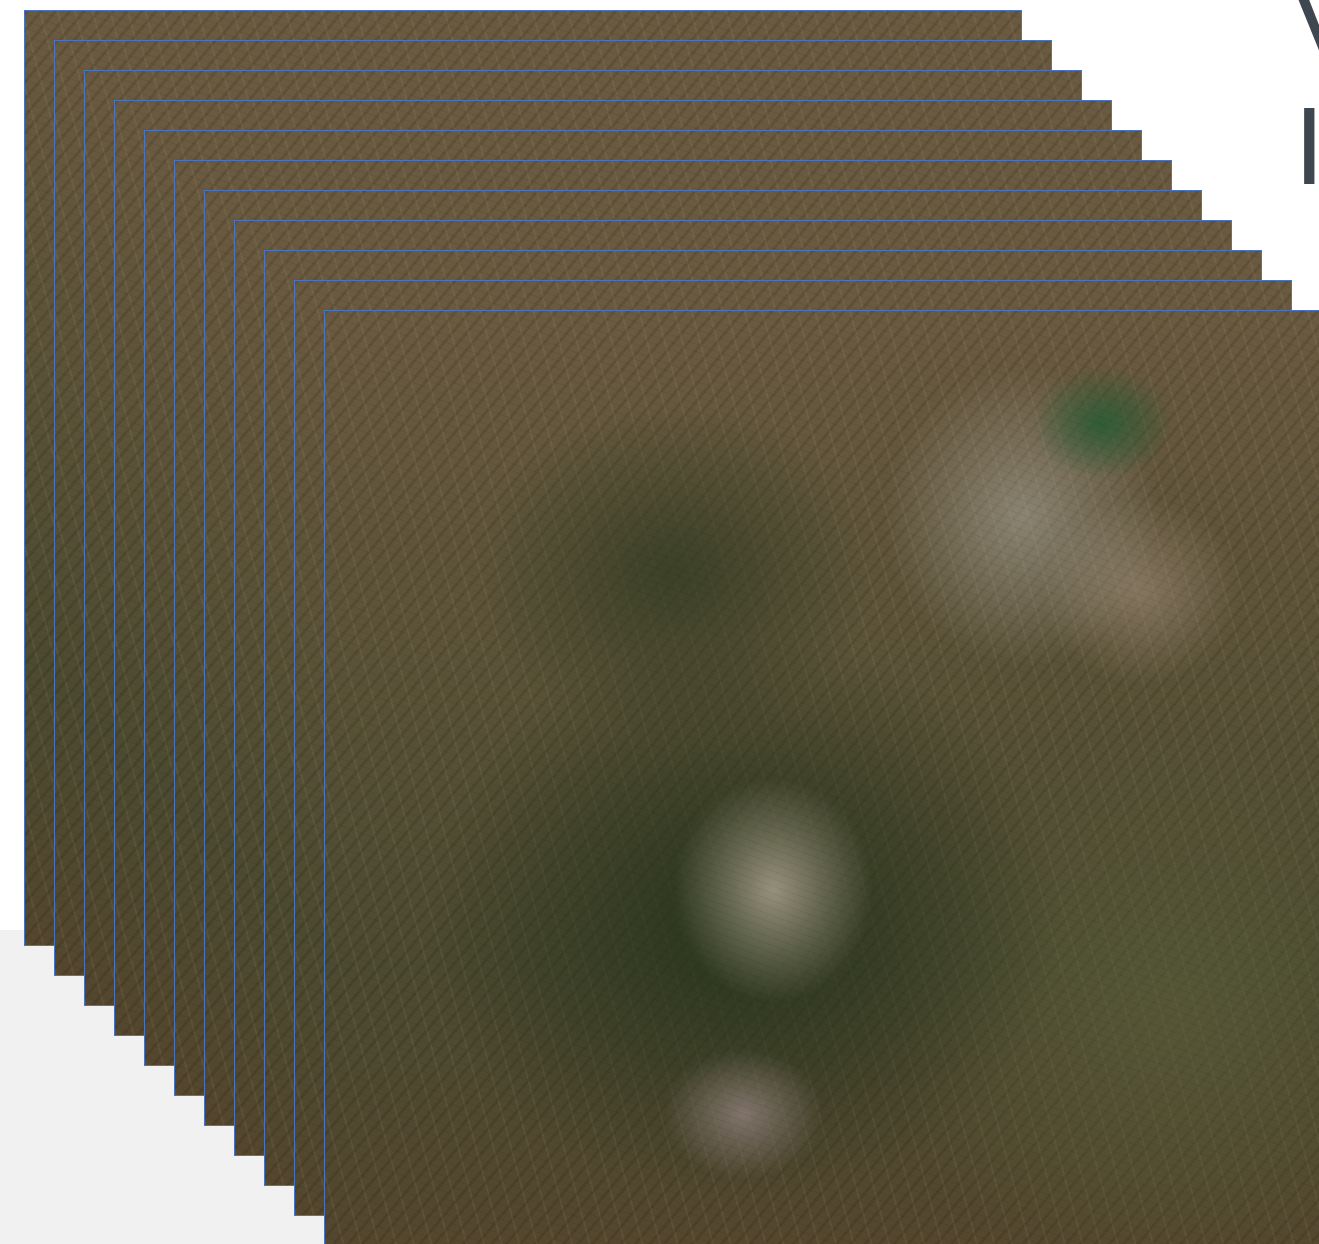 The image size is (1319, 1244). Describe the element at coordinates (1306, 104) in the screenshot. I see `cropped-title-text: V I` at that location.